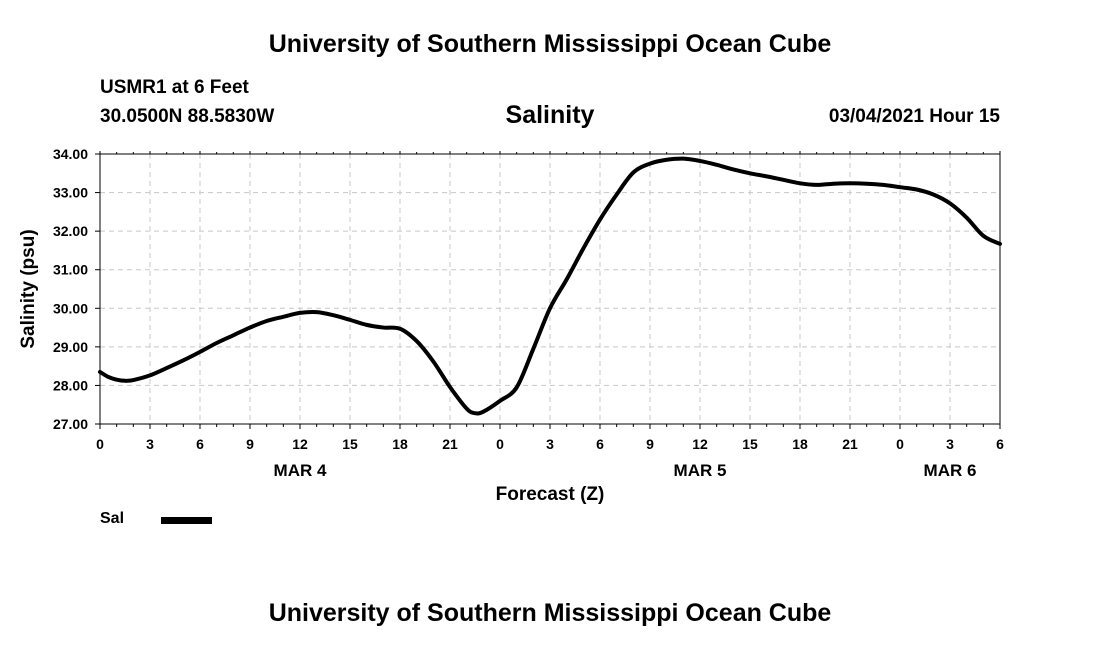 Image resolution: width=1100 pixels, height=650 pixels. I want to click on day-label: MAR 6, so click(950, 470).